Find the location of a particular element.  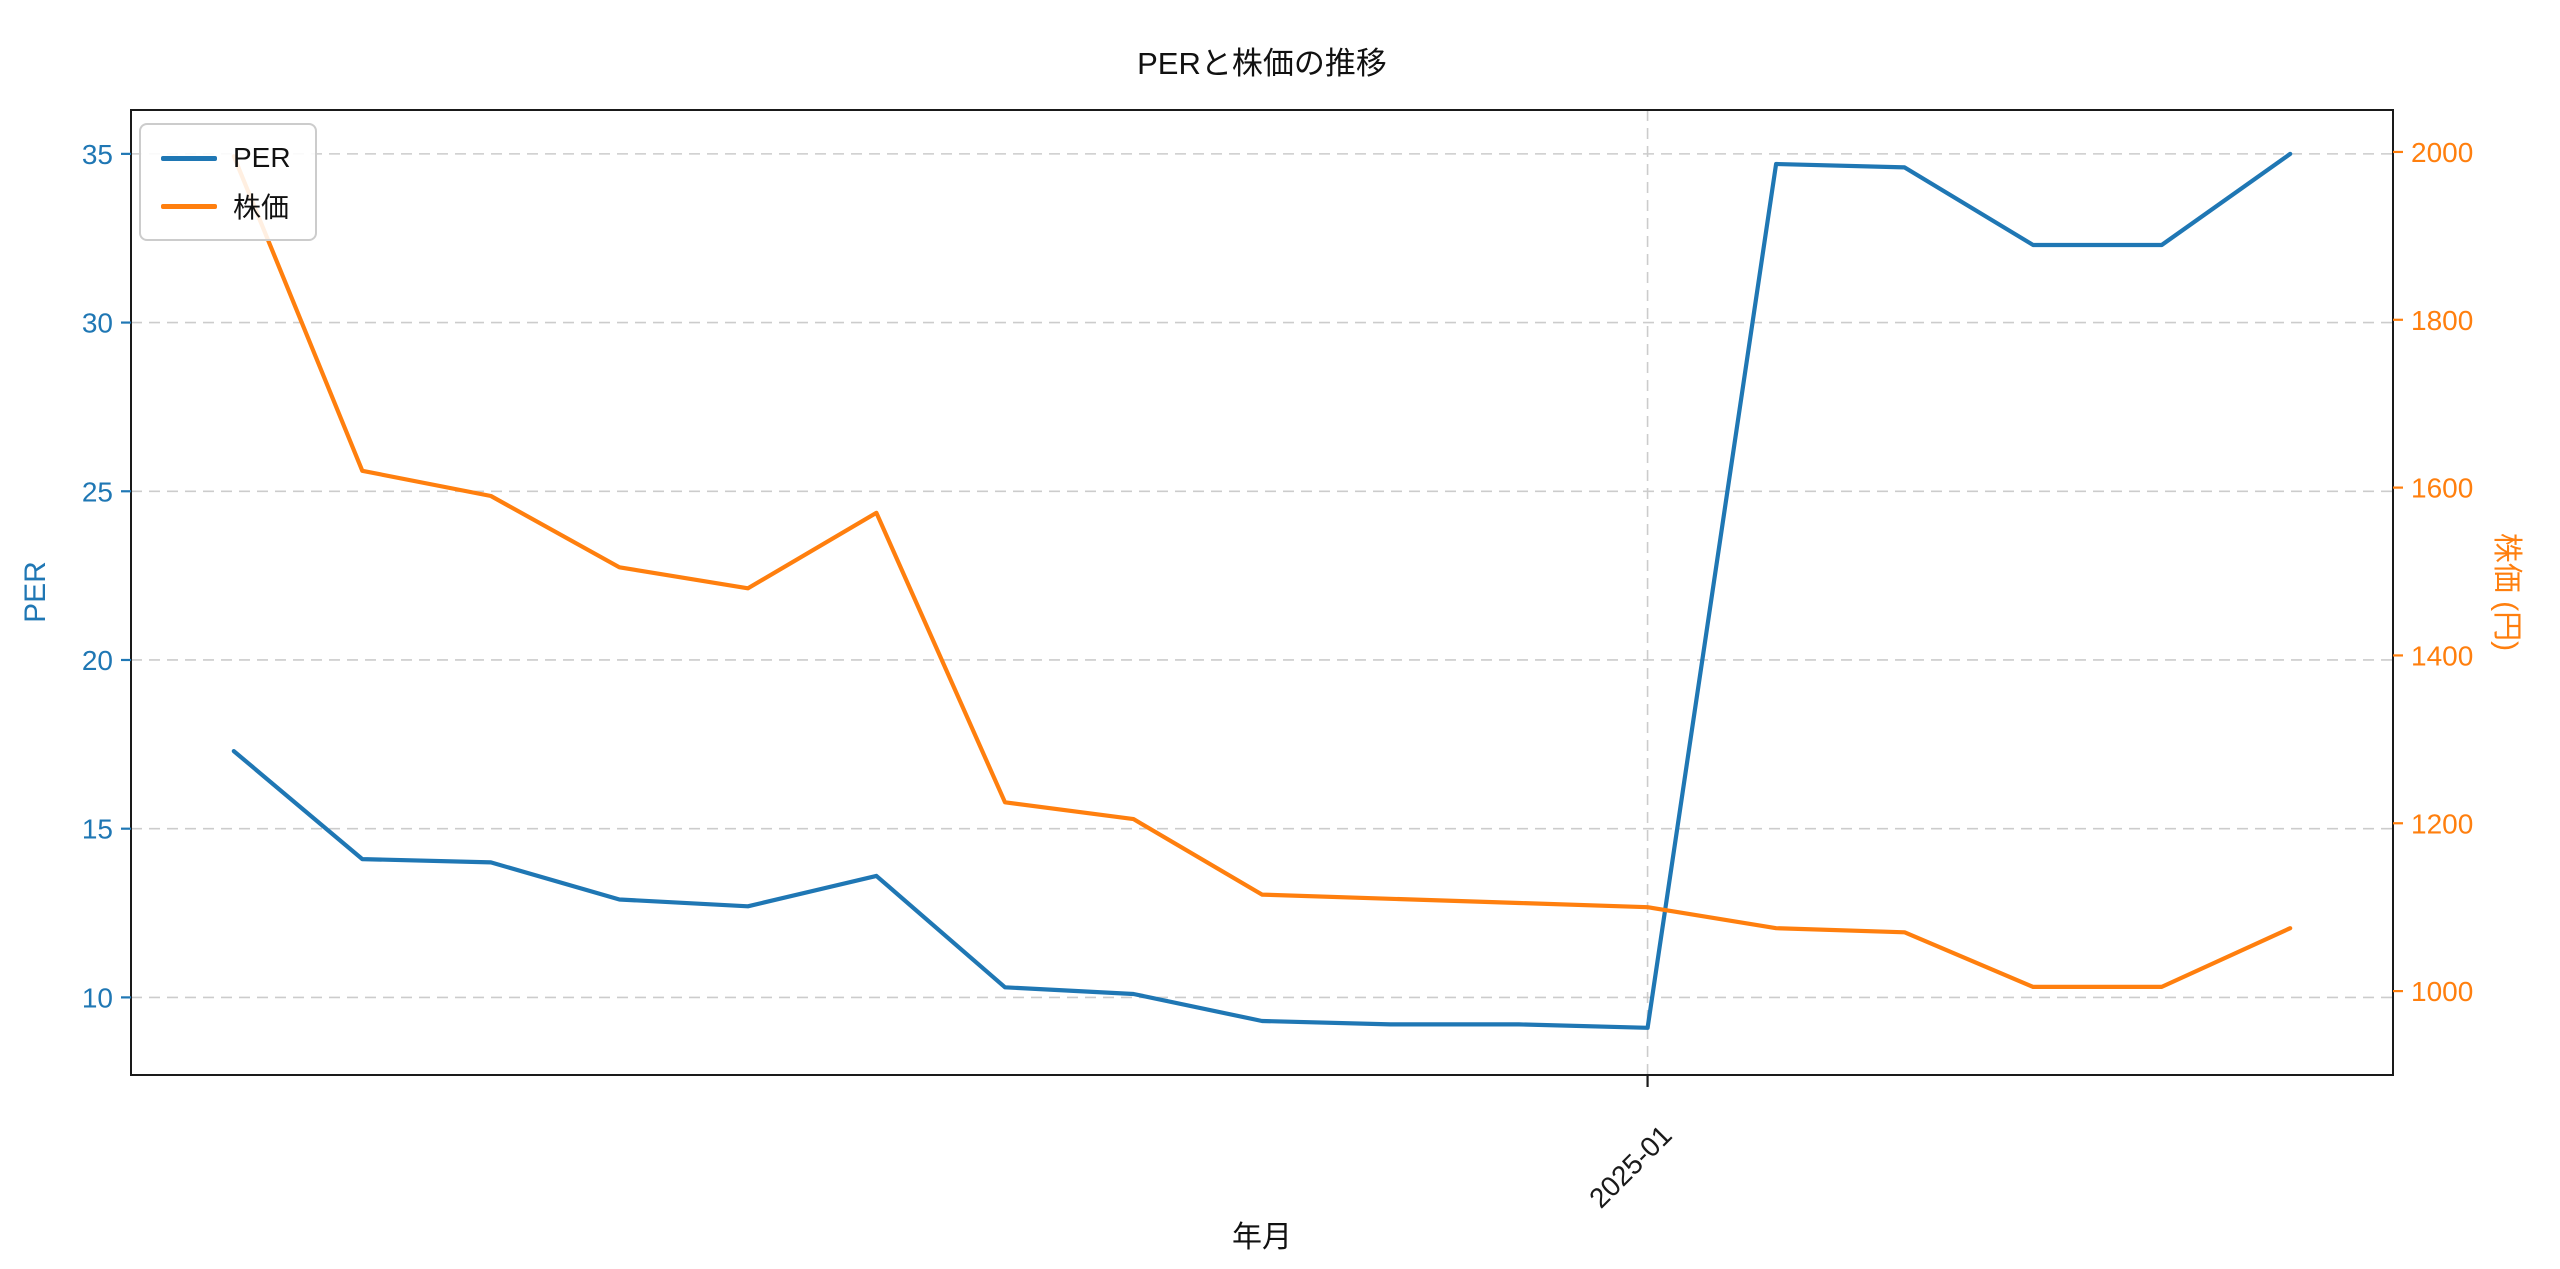

right-tick-label: 1000 is located at coordinates (2442, 991).